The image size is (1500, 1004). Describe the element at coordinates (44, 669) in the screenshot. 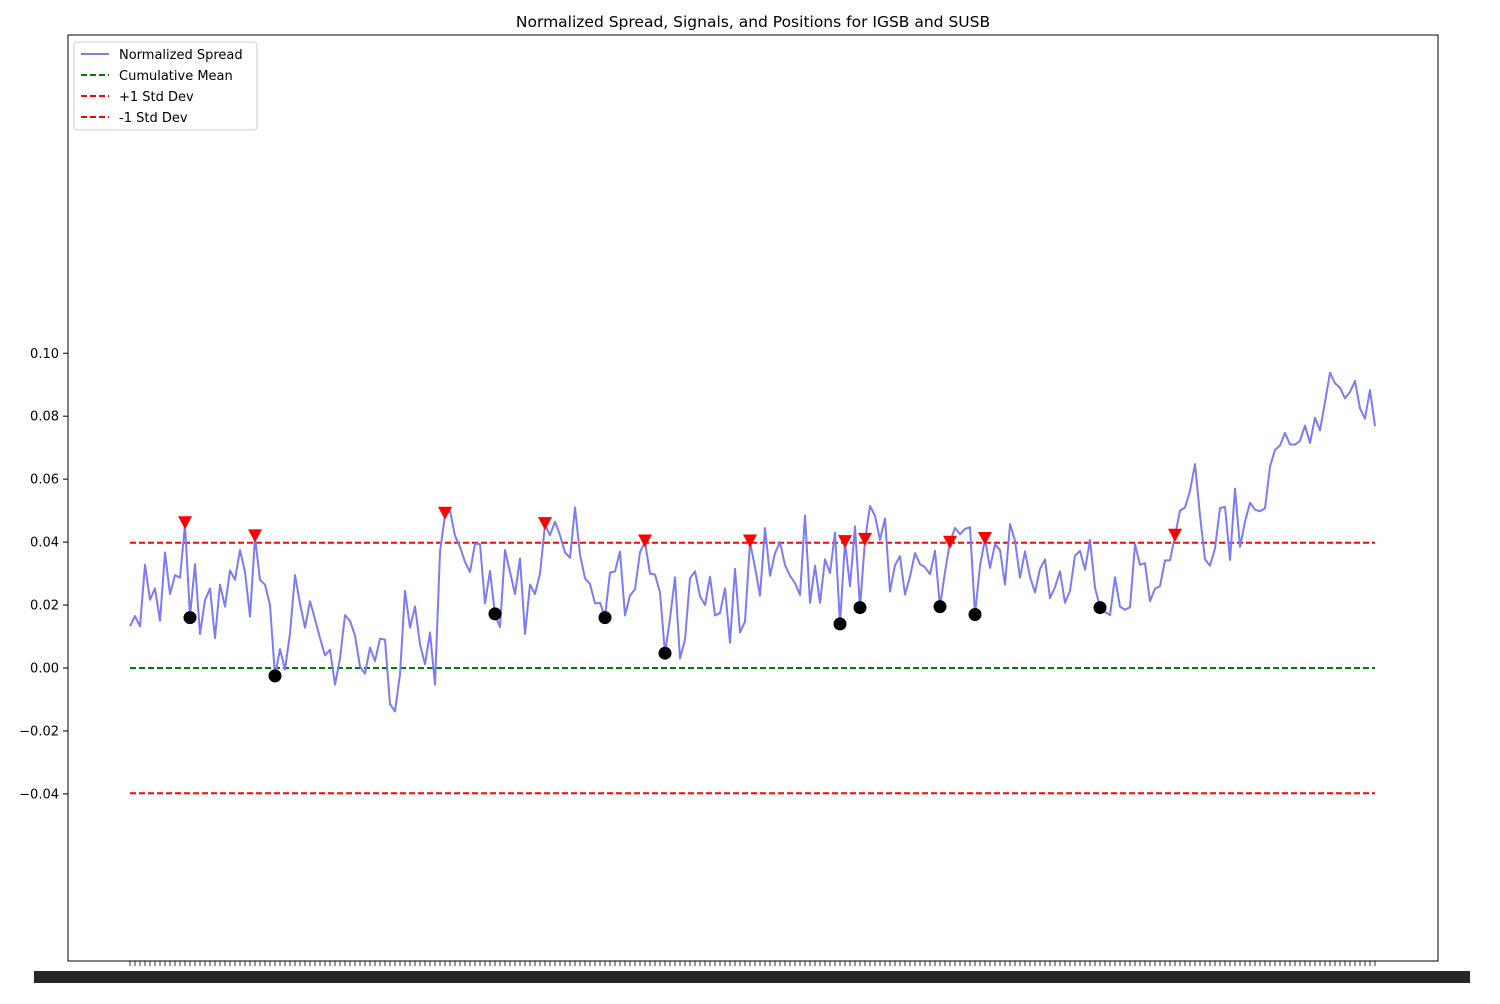

I see `y-tick-label: 0.00` at that location.